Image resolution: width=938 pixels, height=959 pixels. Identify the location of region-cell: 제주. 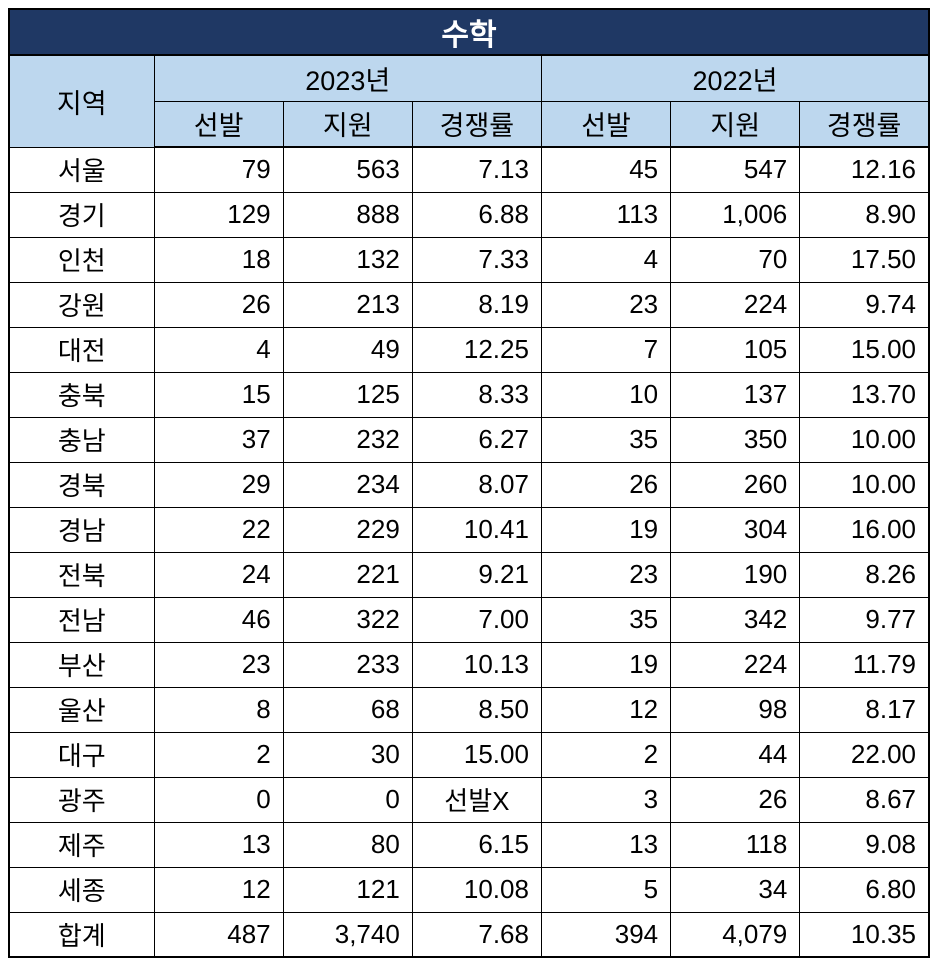
(81, 844).